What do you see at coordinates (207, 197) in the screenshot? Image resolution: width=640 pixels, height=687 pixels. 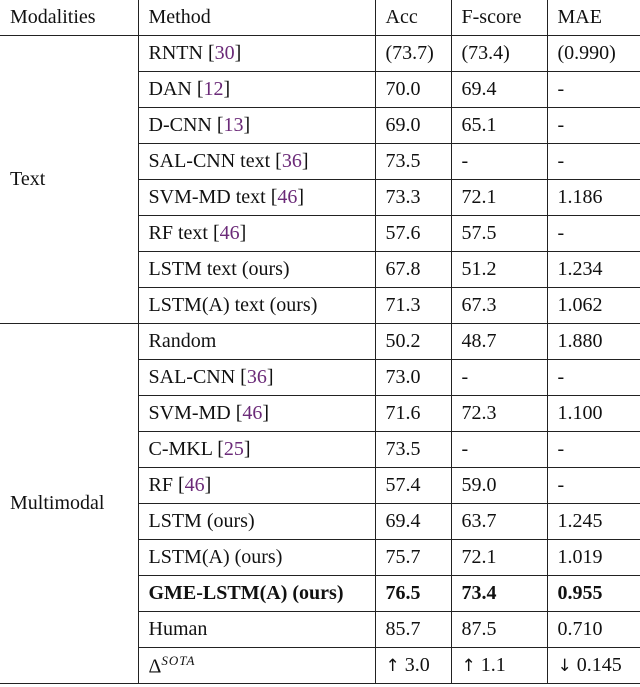 I see `method-name: SVM-MD text` at bounding box center [207, 197].